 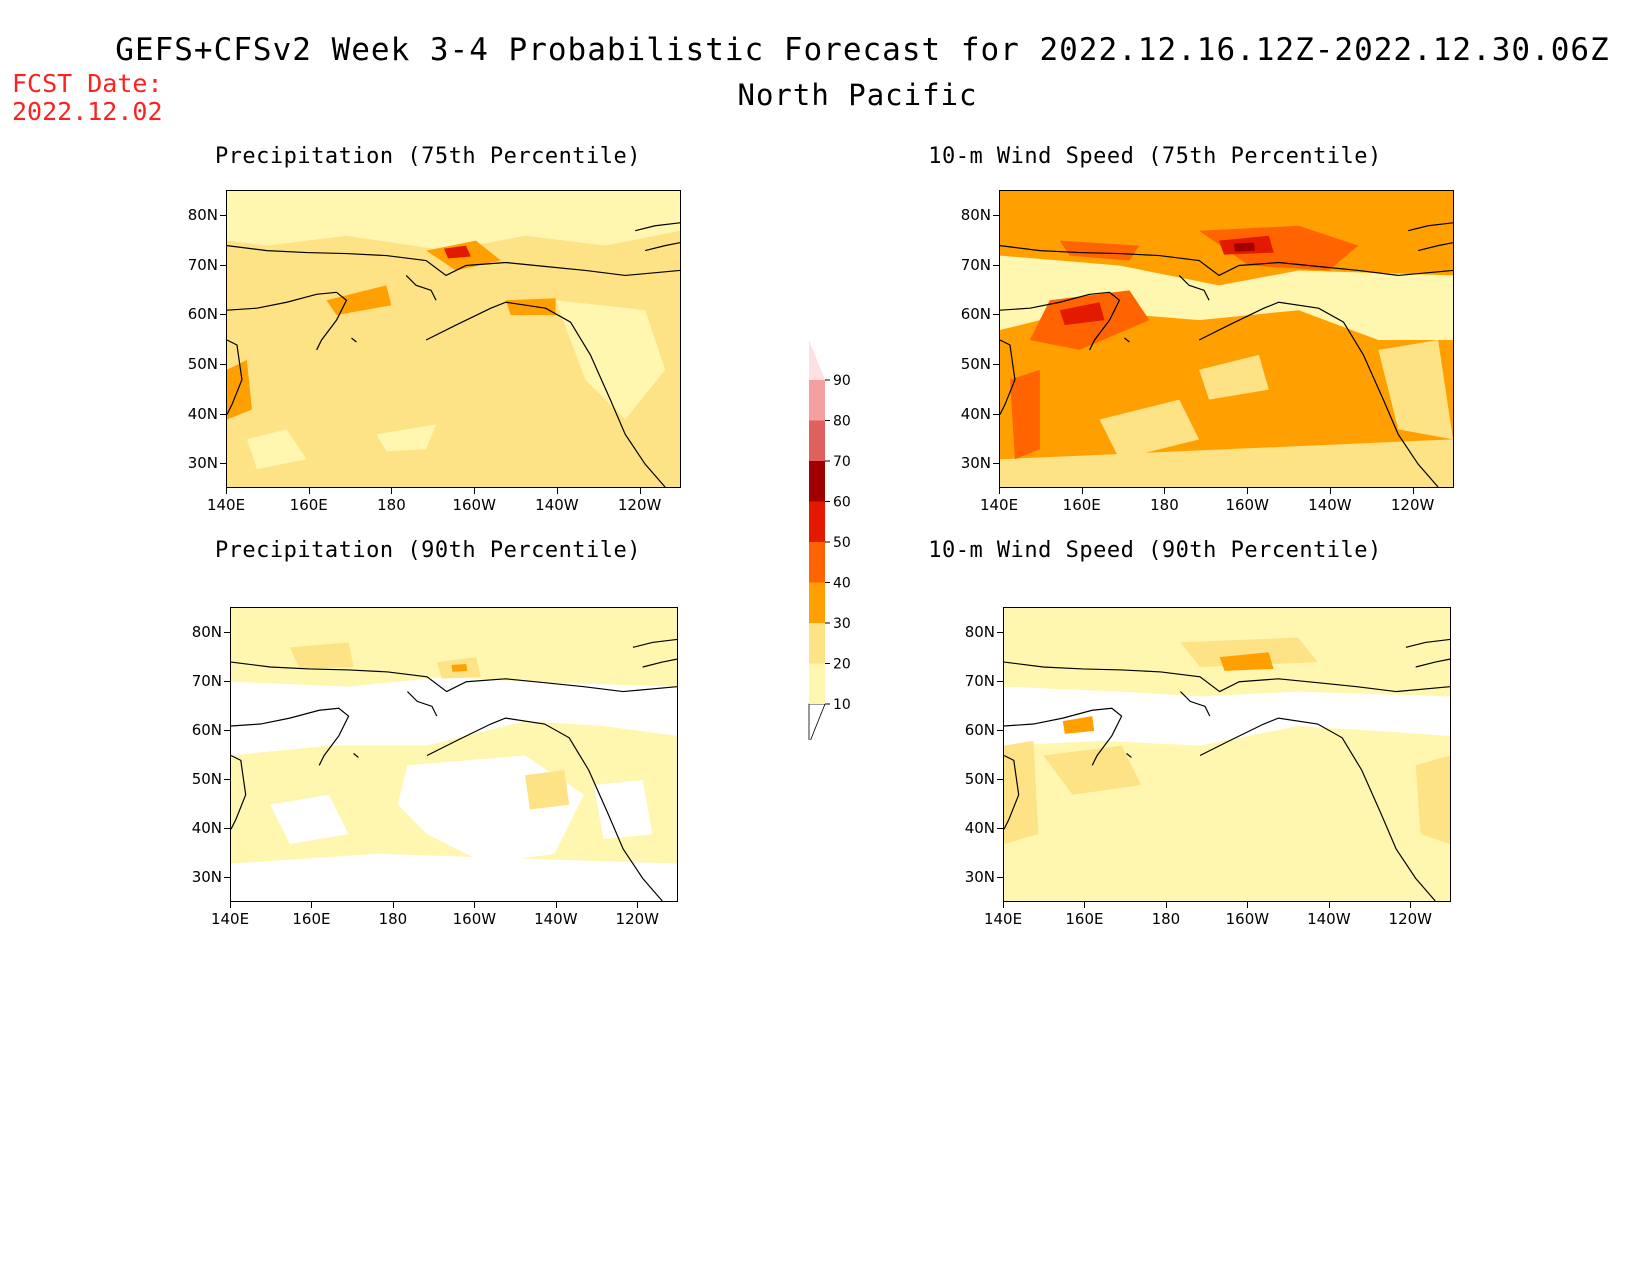 What do you see at coordinates (842, 381) in the screenshot?
I see `colorbar-level-label: 90` at bounding box center [842, 381].